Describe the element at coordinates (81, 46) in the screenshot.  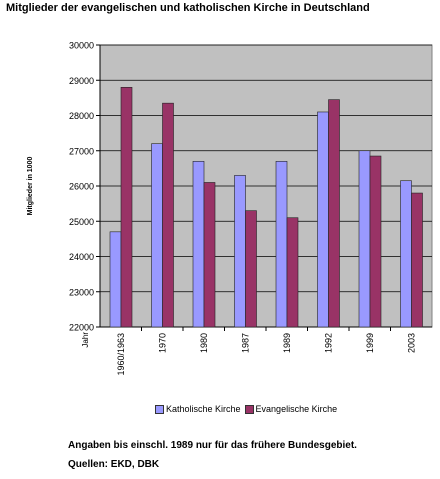
I see `y-tick-label: 30000` at that location.